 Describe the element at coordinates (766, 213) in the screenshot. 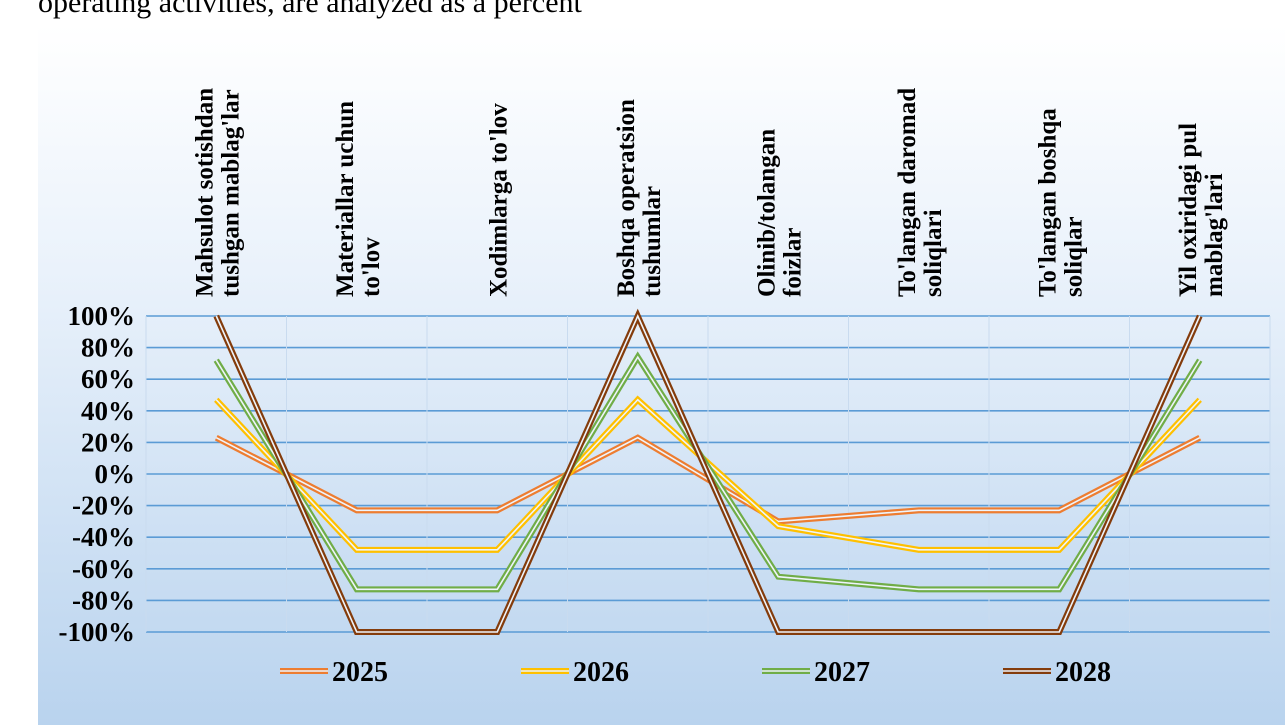

I see `category-label: Olinib/tolangan` at that location.